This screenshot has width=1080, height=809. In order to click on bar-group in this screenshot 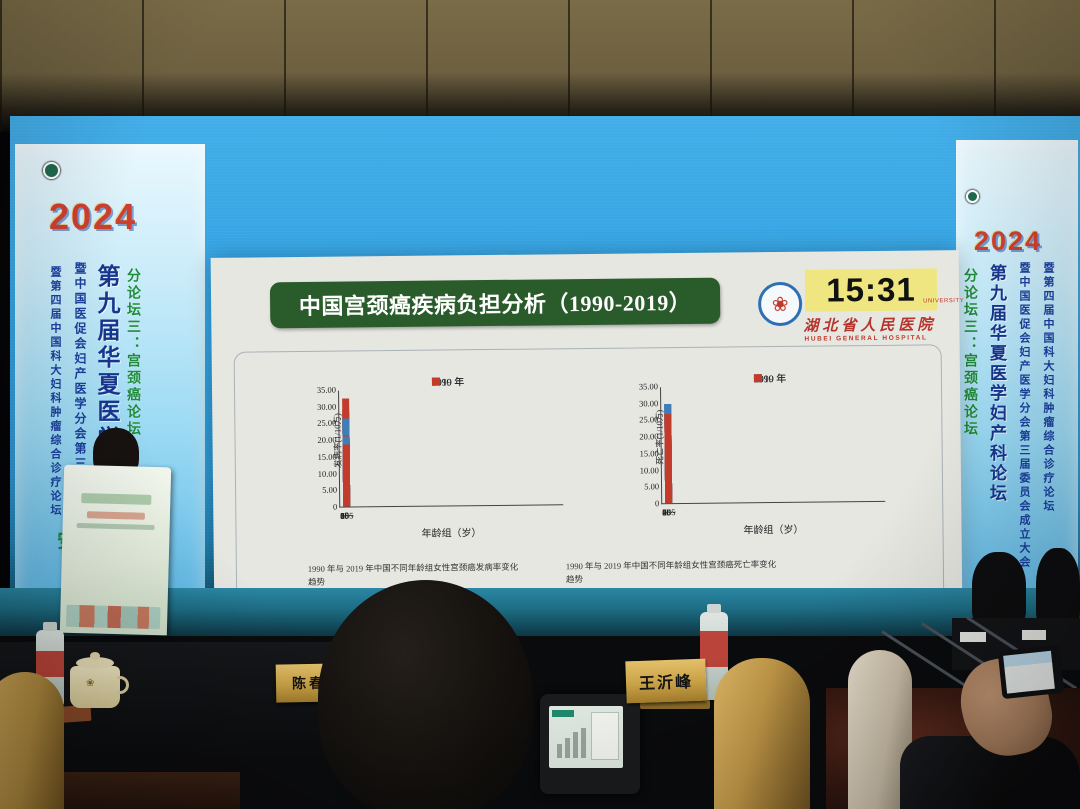, I will do `click(668, 445)`.